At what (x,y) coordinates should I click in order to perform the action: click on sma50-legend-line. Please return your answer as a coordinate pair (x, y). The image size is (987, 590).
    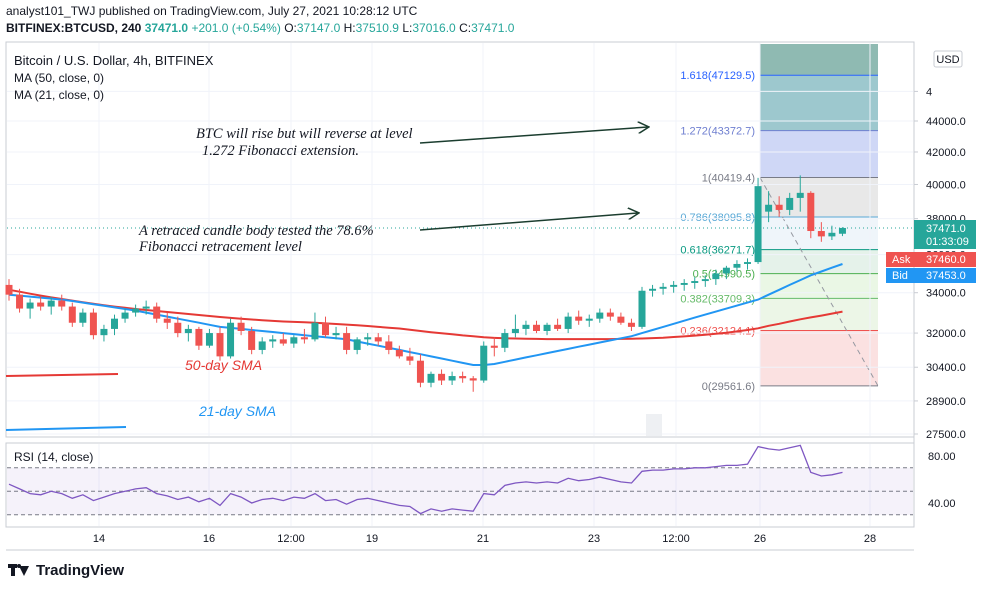
    Looking at the image, I should click on (62, 375).